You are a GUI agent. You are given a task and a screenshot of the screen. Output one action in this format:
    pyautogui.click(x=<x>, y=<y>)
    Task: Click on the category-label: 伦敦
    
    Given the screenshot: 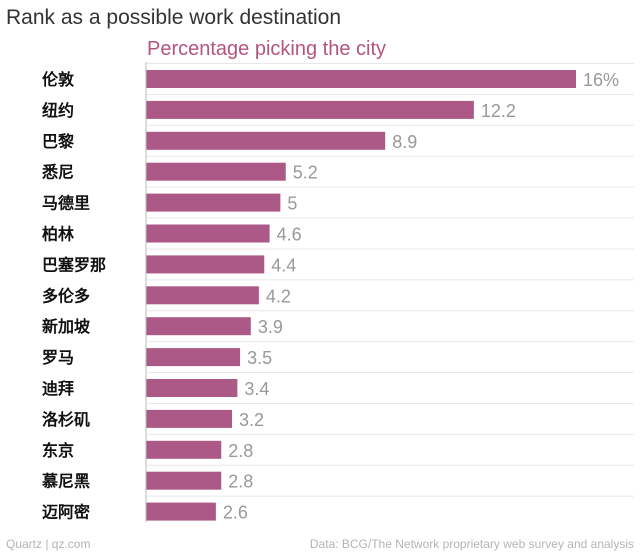 What is the action you would take?
    pyautogui.click(x=58, y=79)
    